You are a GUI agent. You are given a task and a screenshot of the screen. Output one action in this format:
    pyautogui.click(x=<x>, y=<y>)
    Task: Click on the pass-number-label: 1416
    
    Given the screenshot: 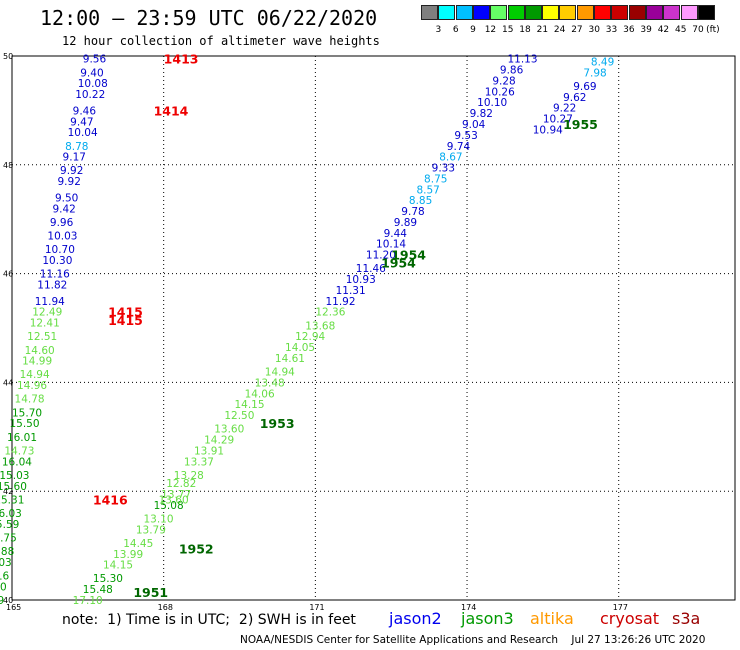 What is the action you would take?
    pyautogui.click(x=110, y=499)
    